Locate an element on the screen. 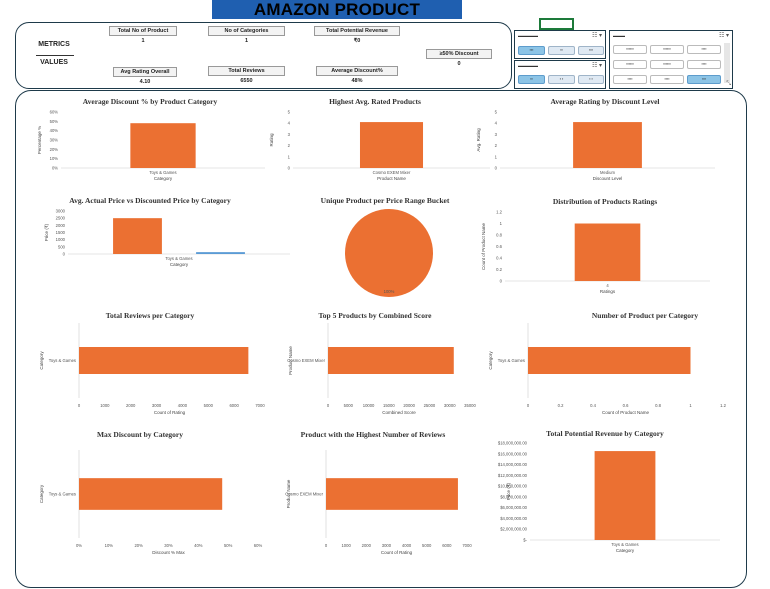 This screenshot has height=589, width=770. y-axis-label: Rating is located at coordinates (271, 140).